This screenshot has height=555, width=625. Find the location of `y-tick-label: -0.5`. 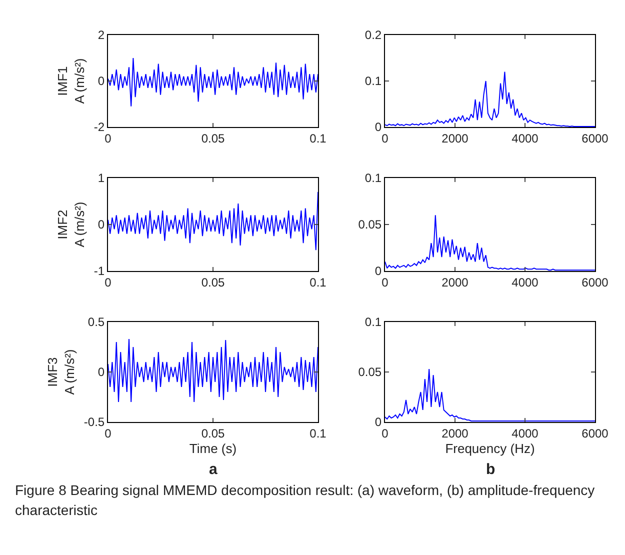

y-tick-label: -0.5 is located at coordinates (94, 422).